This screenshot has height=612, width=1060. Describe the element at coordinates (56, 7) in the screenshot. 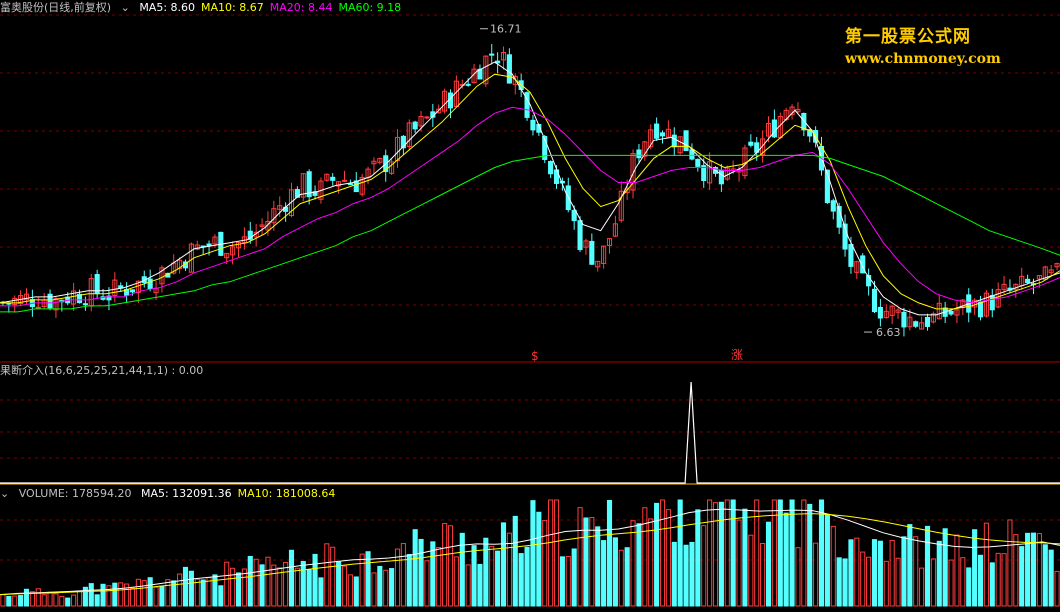

I see `price-panel-title: 富奥股份(日线,前复权)` at that location.